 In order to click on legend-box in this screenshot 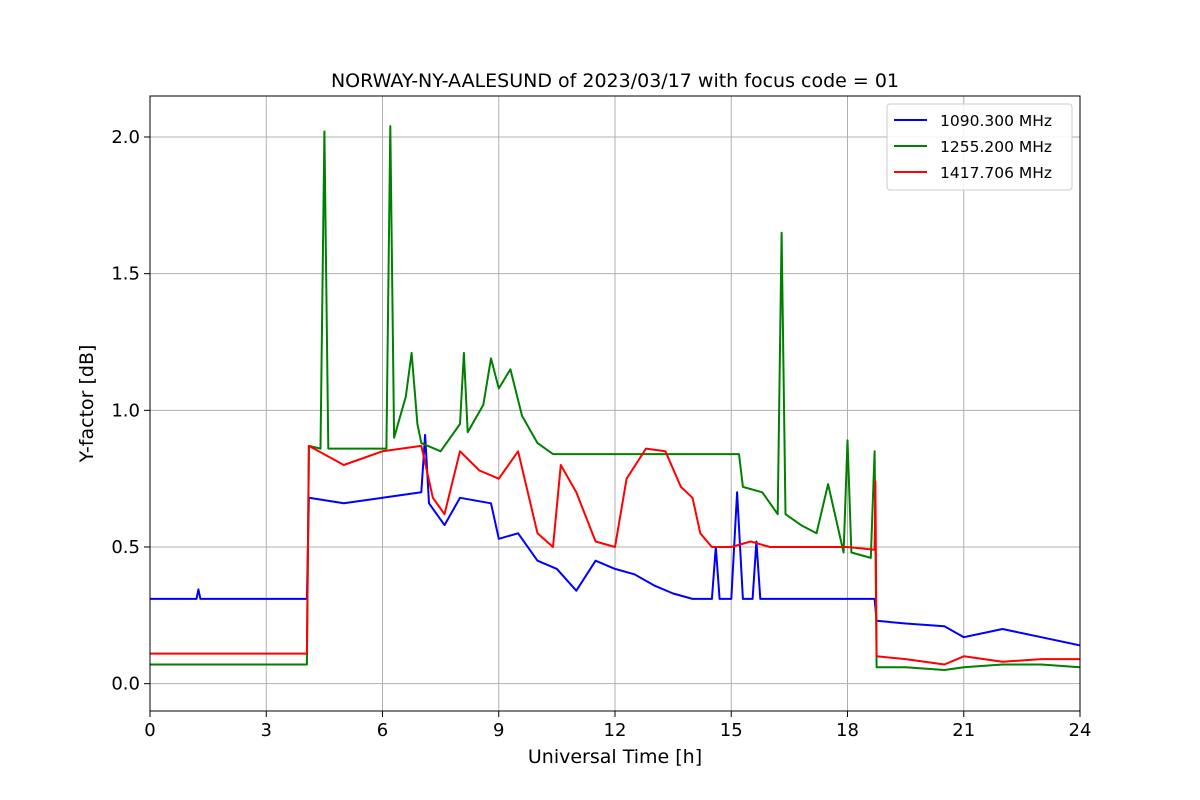, I will do `click(979, 147)`.